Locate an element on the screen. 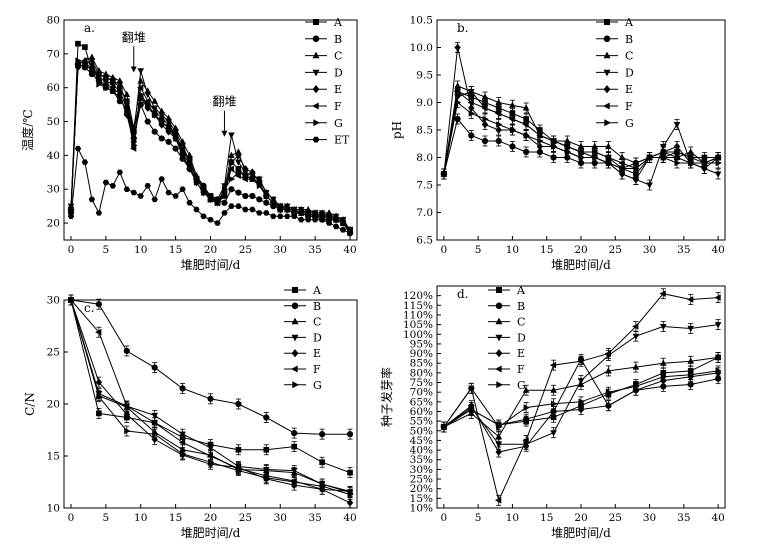  legend-item-E: E is located at coordinates (302, 353).